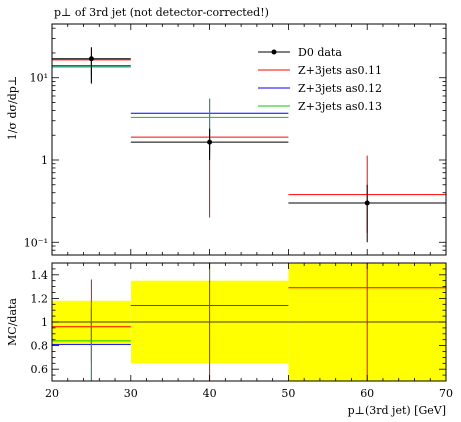 The height and width of the screenshot is (422, 461). What do you see at coordinates (40, 275) in the screenshot?
I see `ratio-y-tick-label: 1.4` at bounding box center [40, 275].